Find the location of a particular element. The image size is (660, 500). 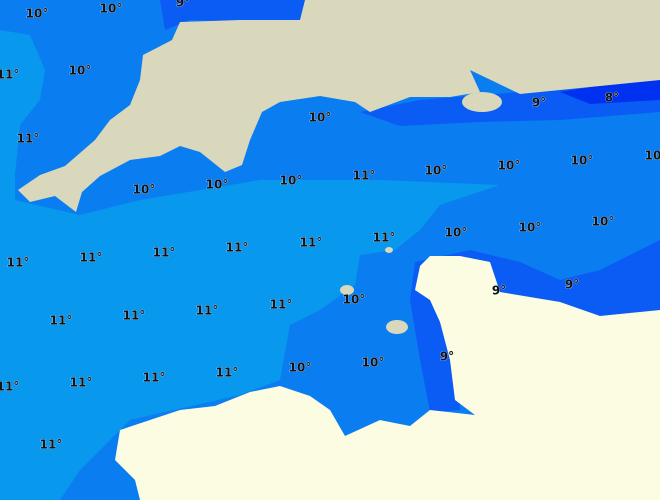

alderney is located at coordinates (389, 250).